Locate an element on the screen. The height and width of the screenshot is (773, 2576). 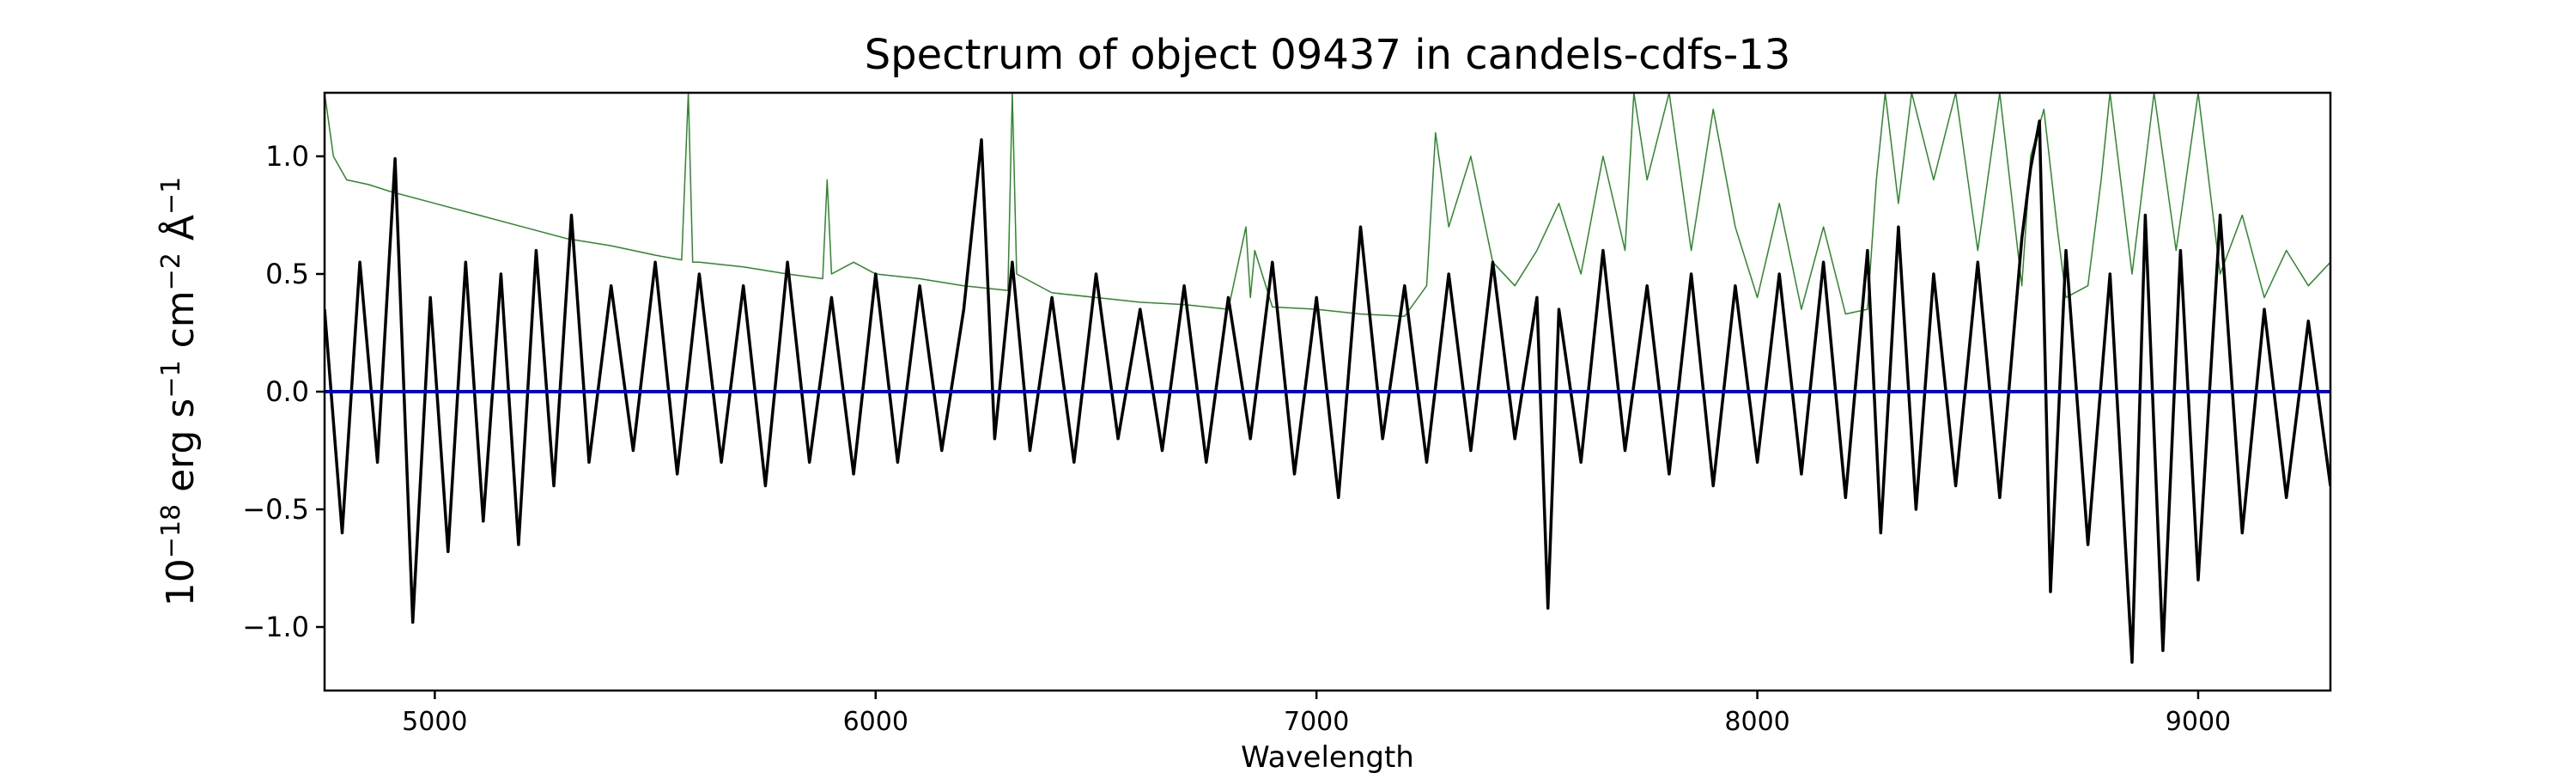
y-tick-label: 0.5 is located at coordinates (287, 274).